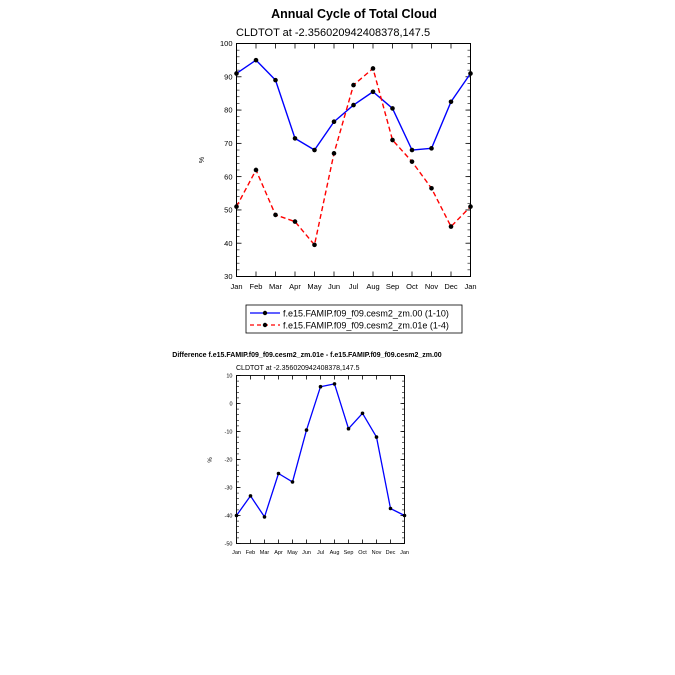 Image resolution: width=675 pixels, height=675 pixels. I want to click on y-tick-label: 30, so click(228, 276).